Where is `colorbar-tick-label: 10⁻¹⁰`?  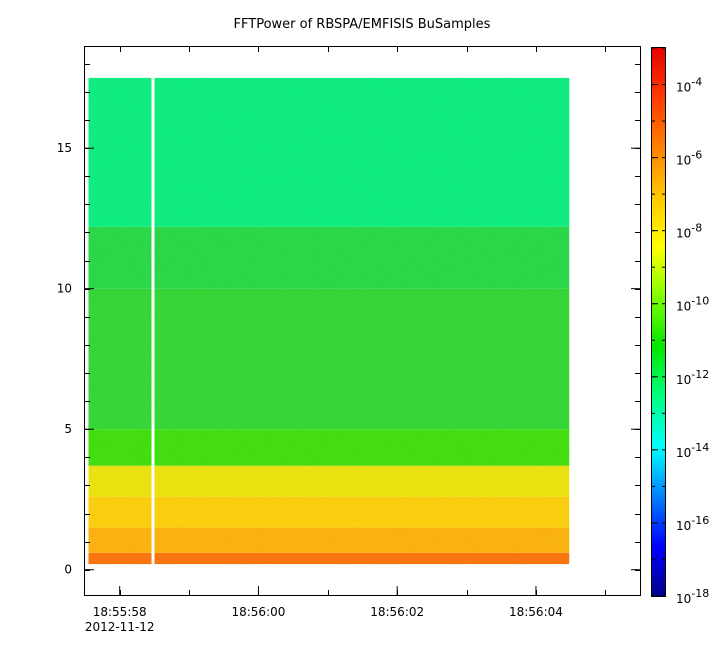
colorbar-tick-label: 10⁻¹⁰ is located at coordinates (692, 304).